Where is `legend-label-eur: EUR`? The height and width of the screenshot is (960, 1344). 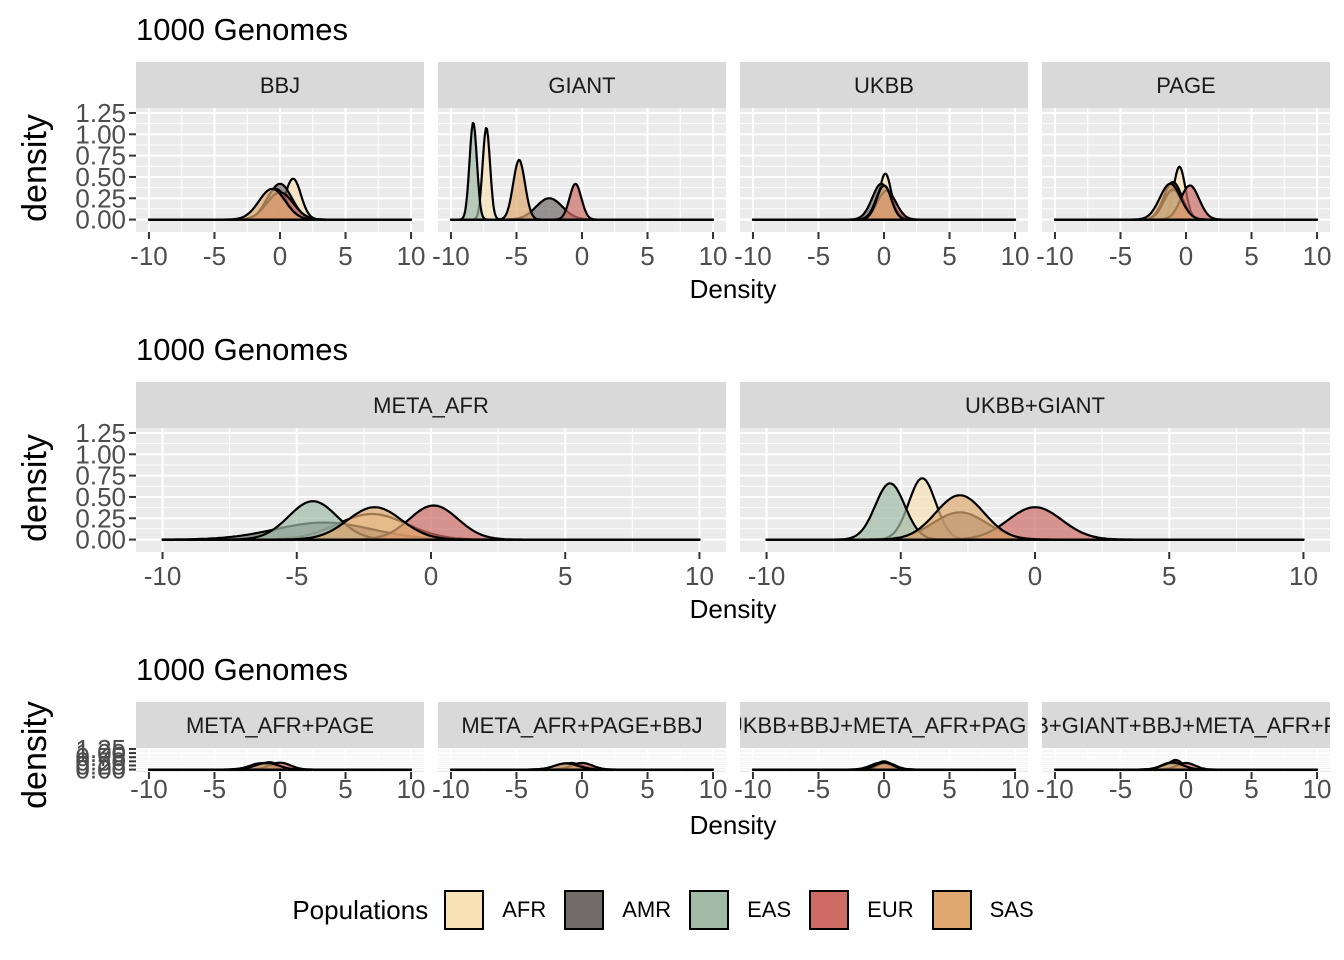 legend-label-eur: EUR is located at coordinates (890, 909).